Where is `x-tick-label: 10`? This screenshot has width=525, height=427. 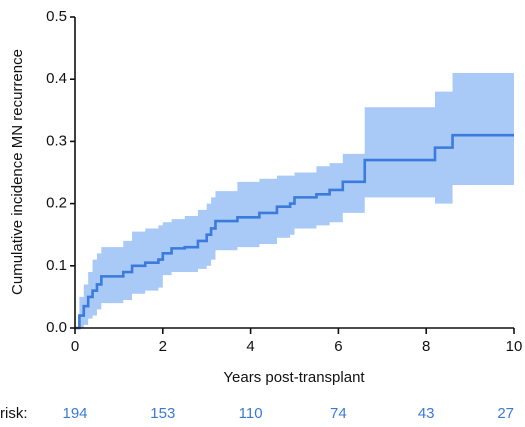 x-tick-label: 10 is located at coordinates (514, 346).